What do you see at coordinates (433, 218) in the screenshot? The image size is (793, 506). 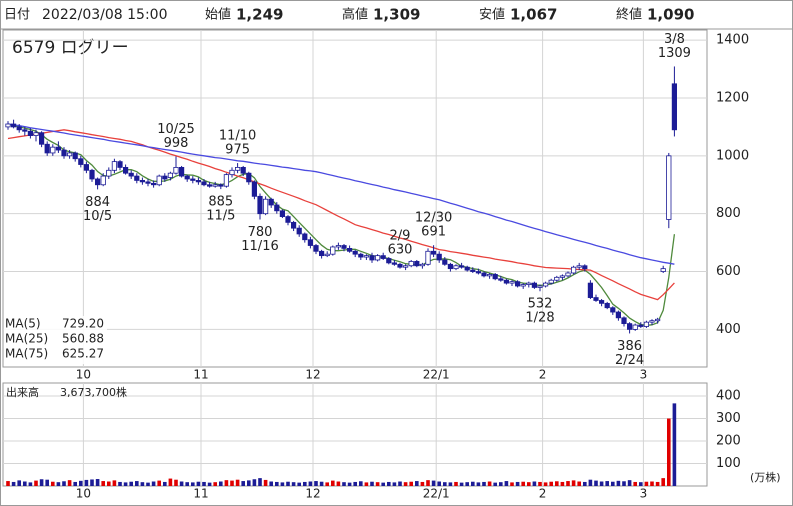 I see `annotation-date: 12/30` at bounding box center [433, 218].